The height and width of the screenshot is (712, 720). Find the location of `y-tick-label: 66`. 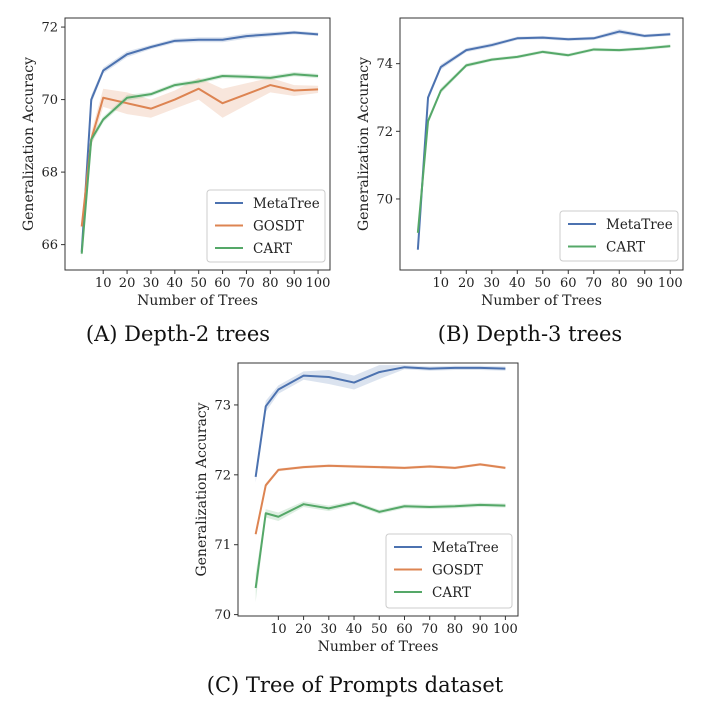

y-tick-label: 66 is located at coordinates (49, 245).